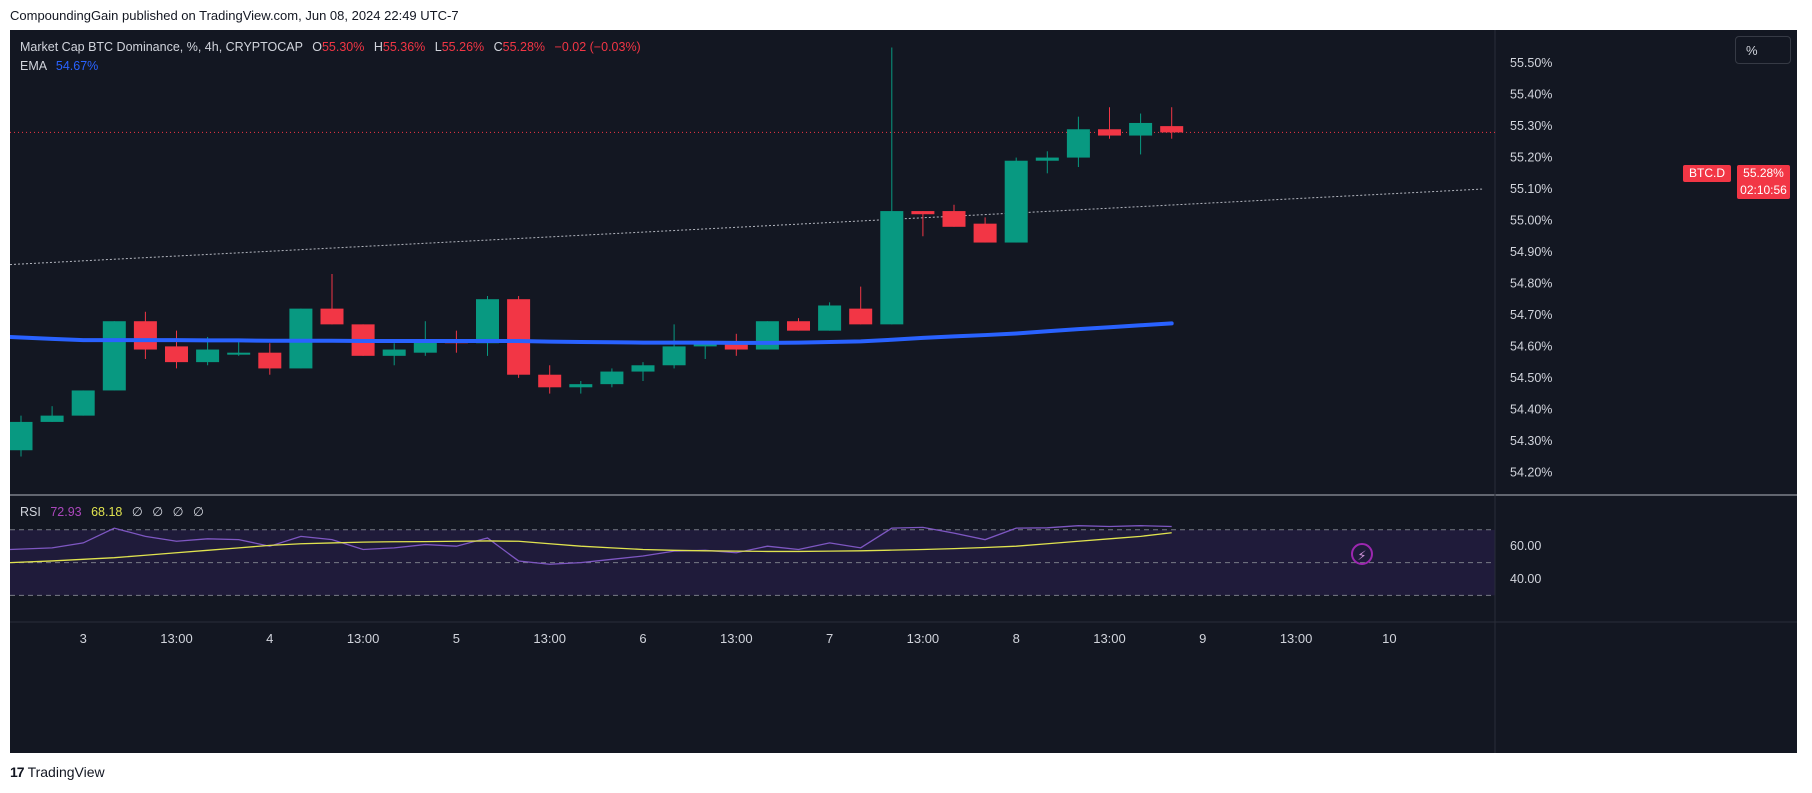 This screenshot has height=793, width=1812. I want to click on price-tick-label: 55.20%, so click(1531, 158).